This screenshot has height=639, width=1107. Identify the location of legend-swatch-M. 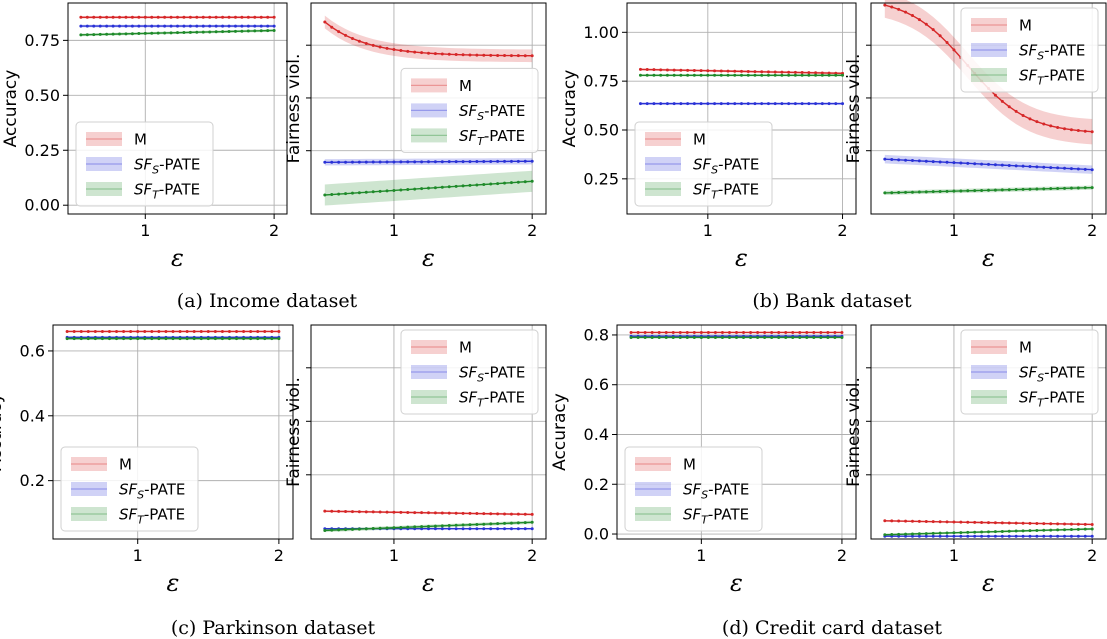
(989, 25).